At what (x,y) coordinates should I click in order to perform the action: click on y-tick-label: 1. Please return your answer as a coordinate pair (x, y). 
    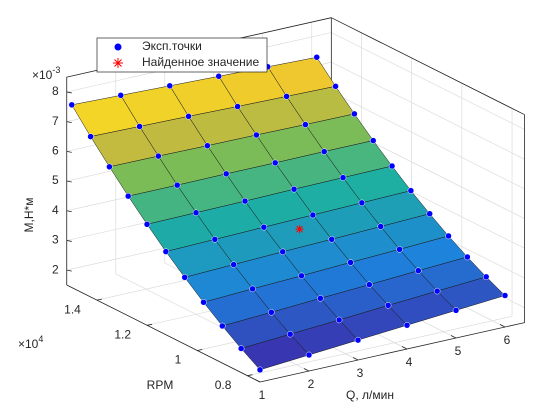
    Looking at the image, I should click on (178, 360).